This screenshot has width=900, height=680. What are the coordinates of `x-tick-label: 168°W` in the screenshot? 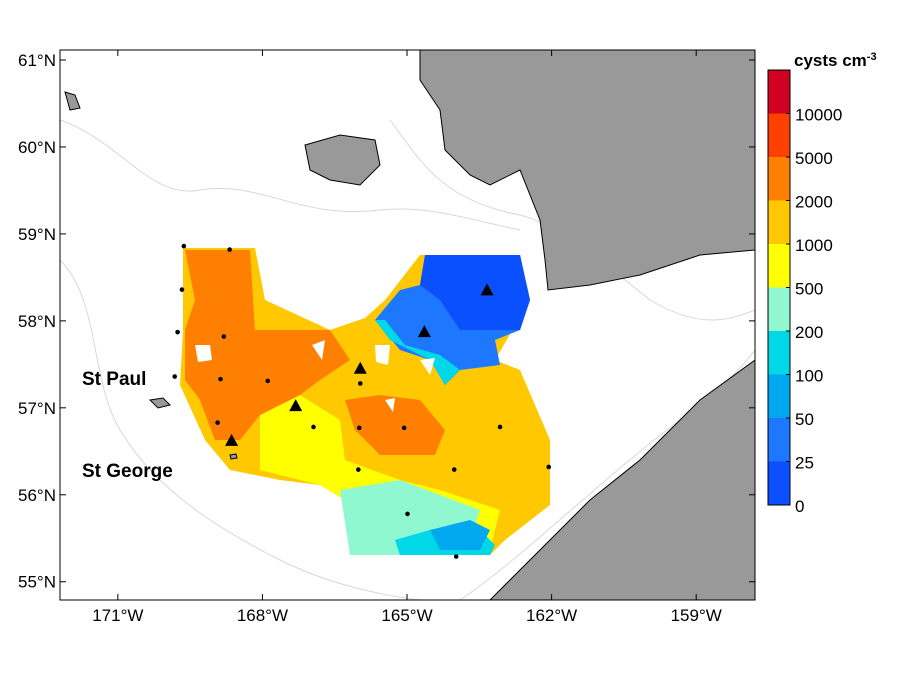 It's located at (262, 615).